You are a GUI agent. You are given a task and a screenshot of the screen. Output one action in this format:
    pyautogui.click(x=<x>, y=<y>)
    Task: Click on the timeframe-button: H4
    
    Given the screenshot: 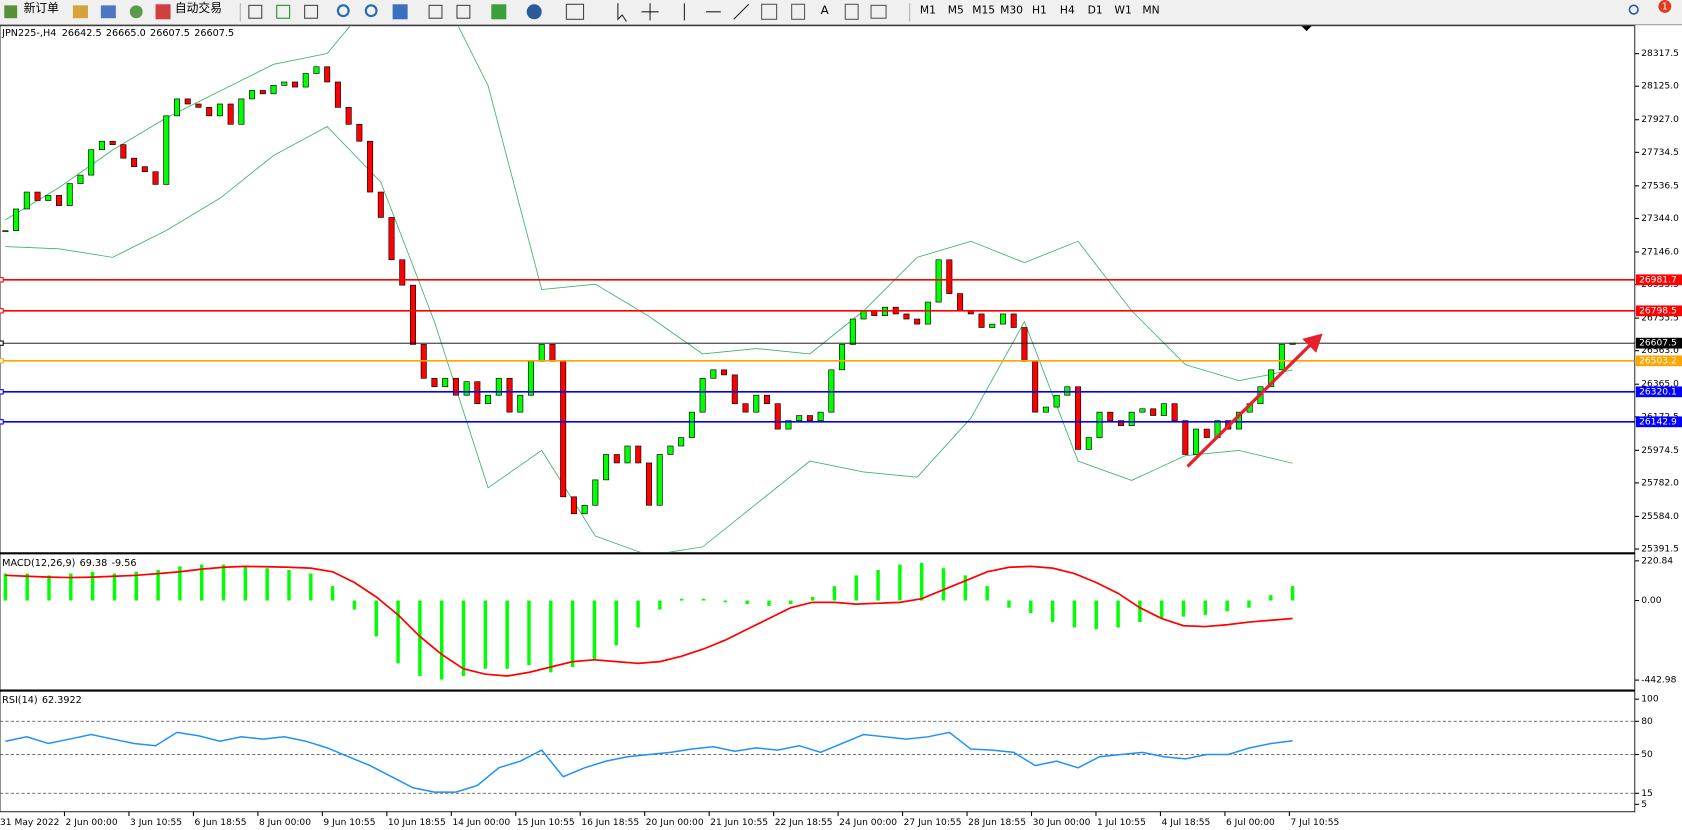 What is the action you would take?
    pyautogui.click(x=1067, y=10)
    